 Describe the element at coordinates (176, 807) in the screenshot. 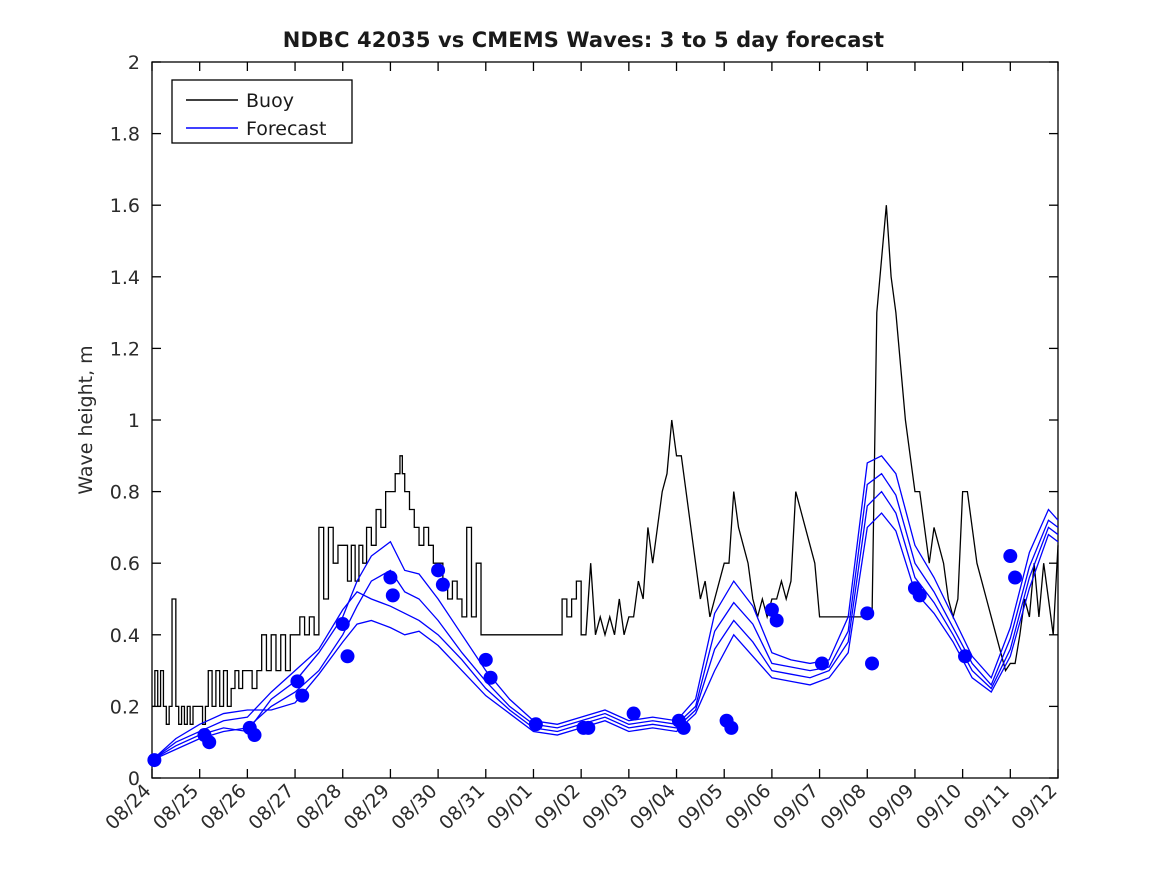

I see `x-tick-label: 08/25` at that location.